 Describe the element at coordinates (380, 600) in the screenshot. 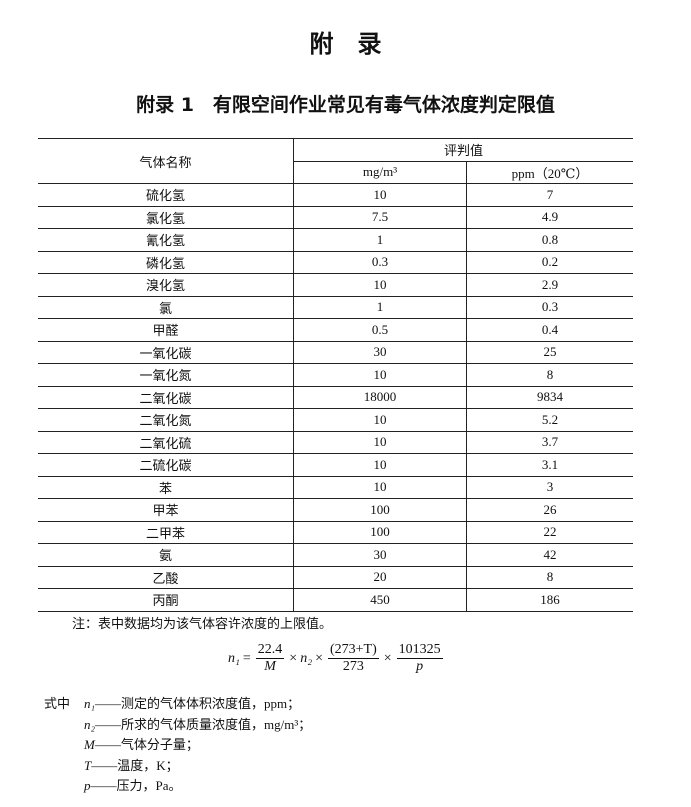

I see `cell: 450` at that location.